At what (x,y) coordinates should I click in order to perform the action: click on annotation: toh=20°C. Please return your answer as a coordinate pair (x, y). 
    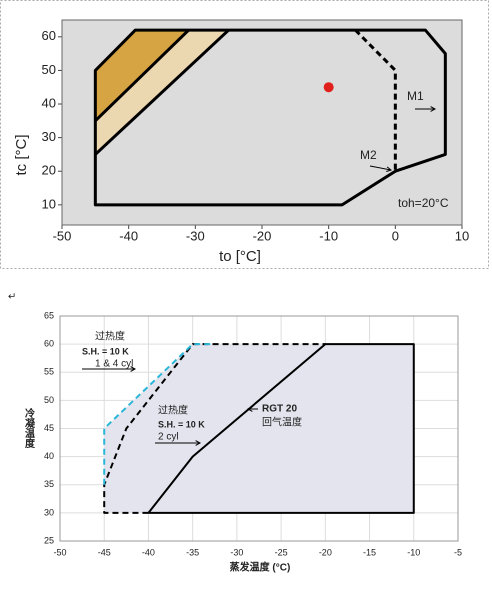
    Looking at the image, I should click on (423, 203).